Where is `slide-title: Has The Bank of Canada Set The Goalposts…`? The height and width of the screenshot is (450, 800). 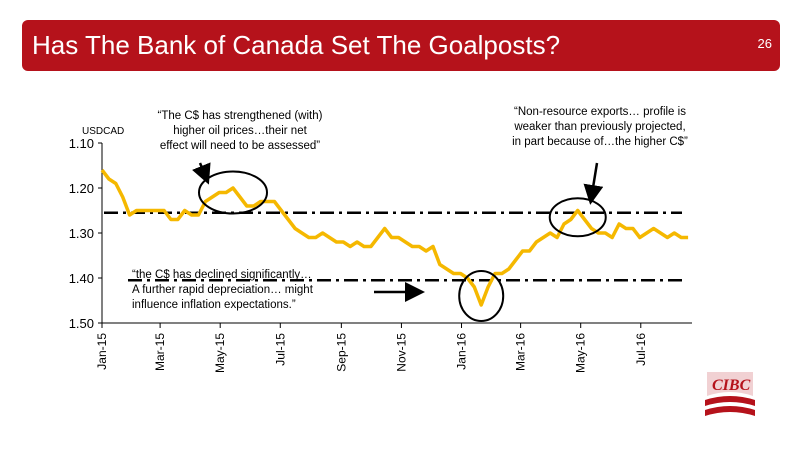
slide-title: Has The Bank of Canada Set The Goalposts… is located at coordinates (296, 45).